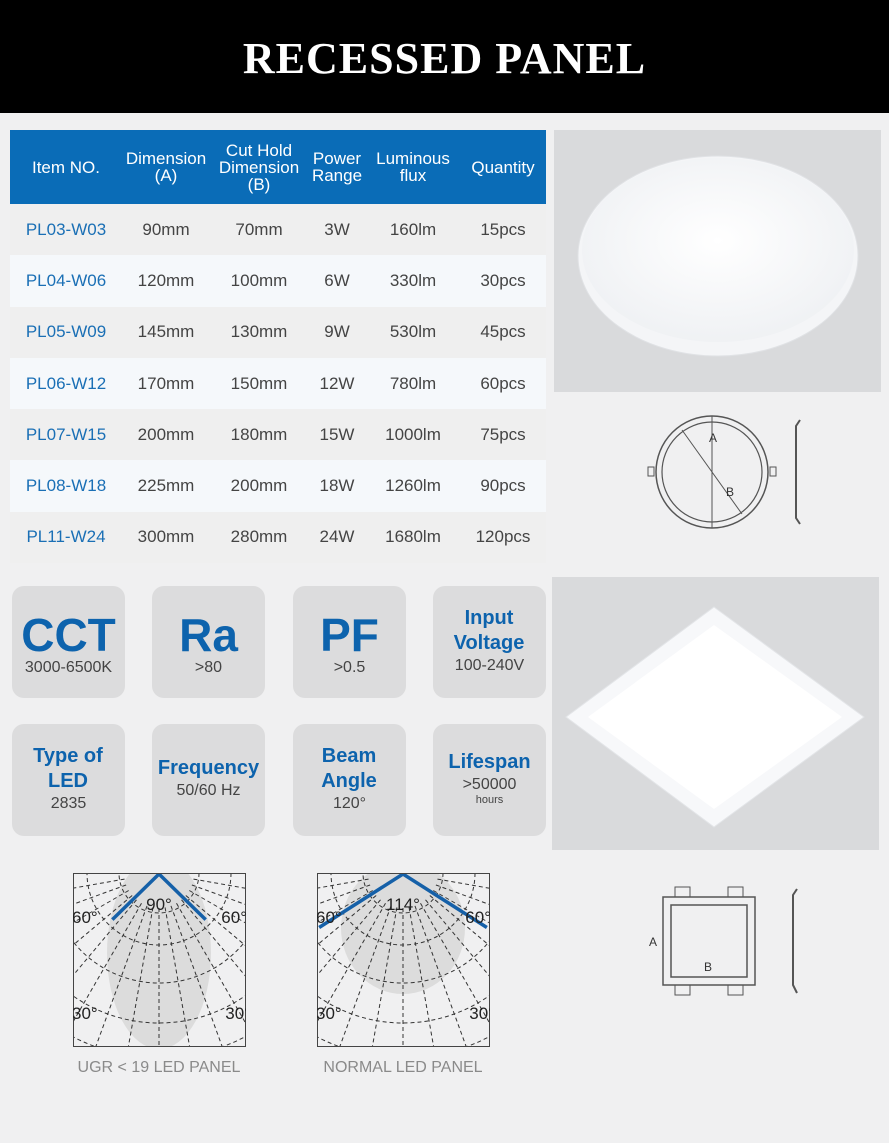  I want to click on table-cell: 1260lm, so click(413, 486).